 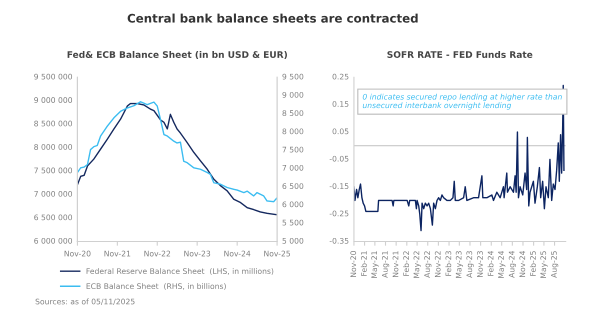 What do you see at coordinates (273, 18) in the screenshot?
I see `chart-title: Central bank balance sheets are contracted` at bounding box center [273, 18].